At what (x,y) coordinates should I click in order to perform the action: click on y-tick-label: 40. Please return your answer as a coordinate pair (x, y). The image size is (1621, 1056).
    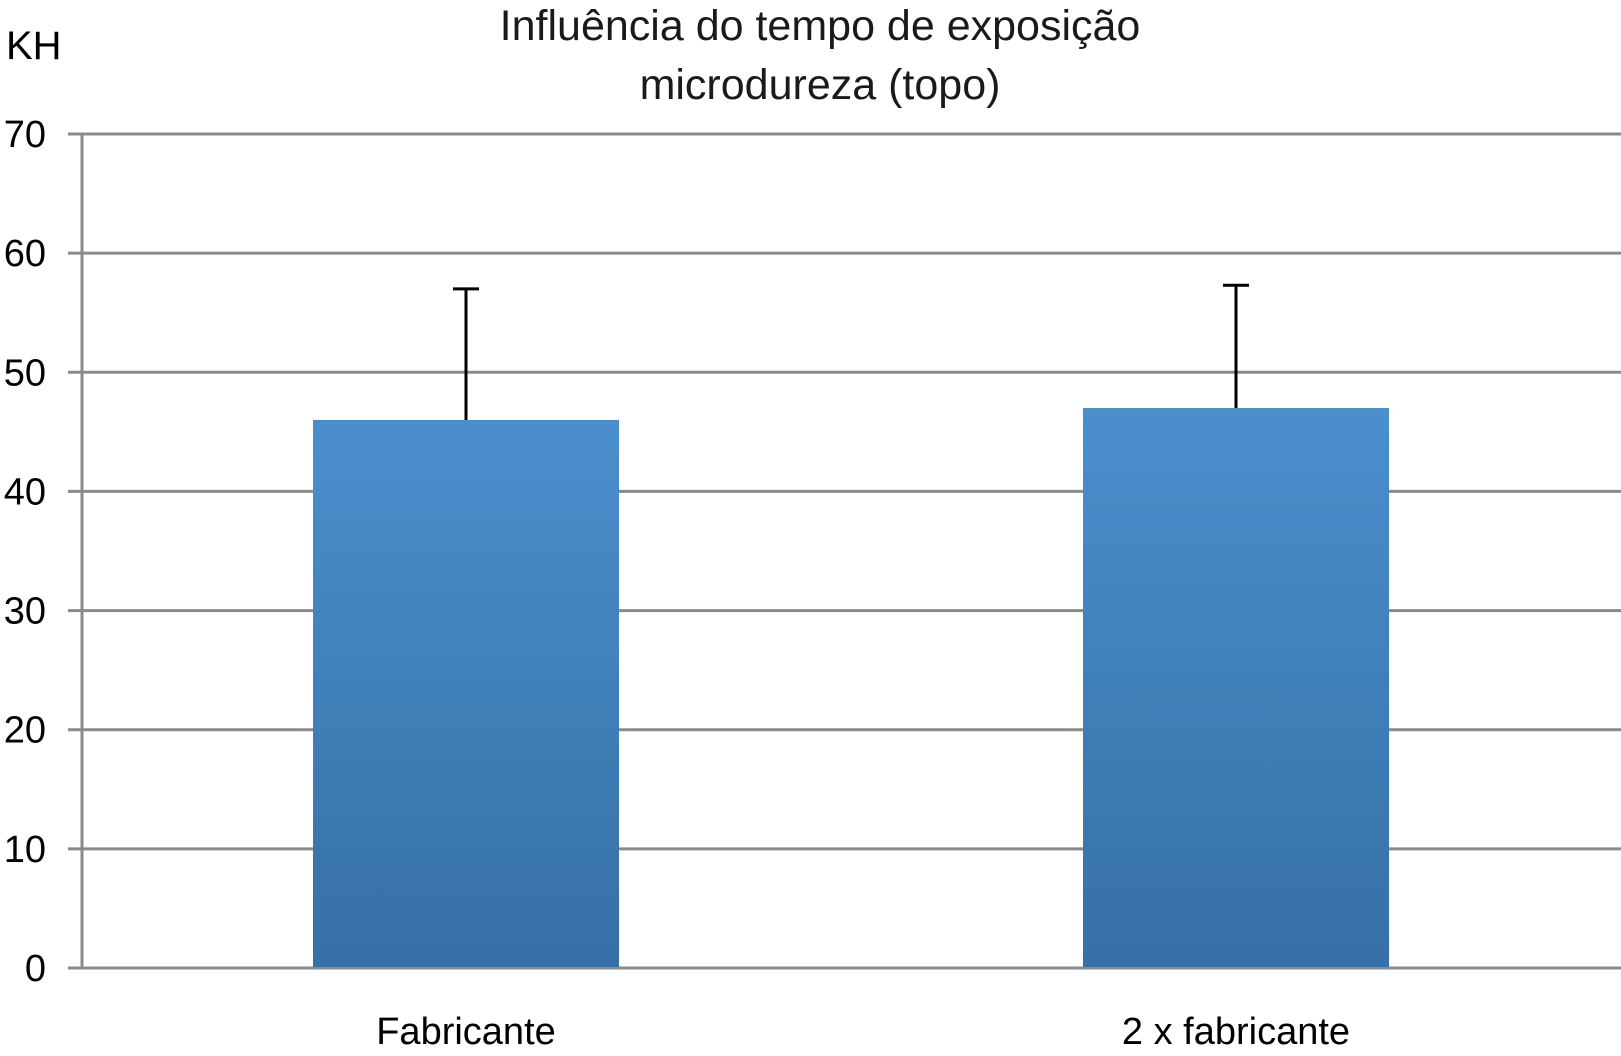
    Looking at the image, I should click on (25, 492).